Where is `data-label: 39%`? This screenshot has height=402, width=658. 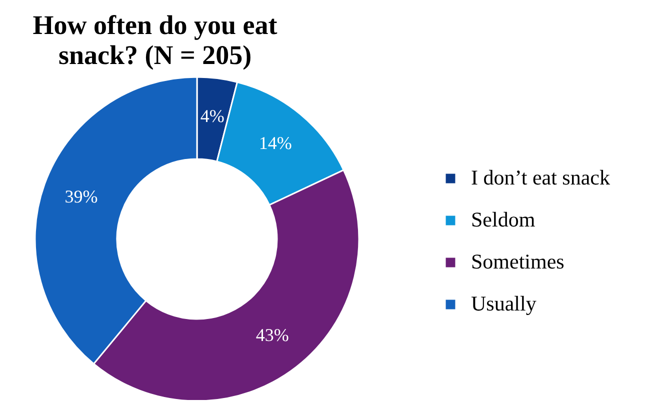 data-label: 39% is located at coordinates (81, 196).